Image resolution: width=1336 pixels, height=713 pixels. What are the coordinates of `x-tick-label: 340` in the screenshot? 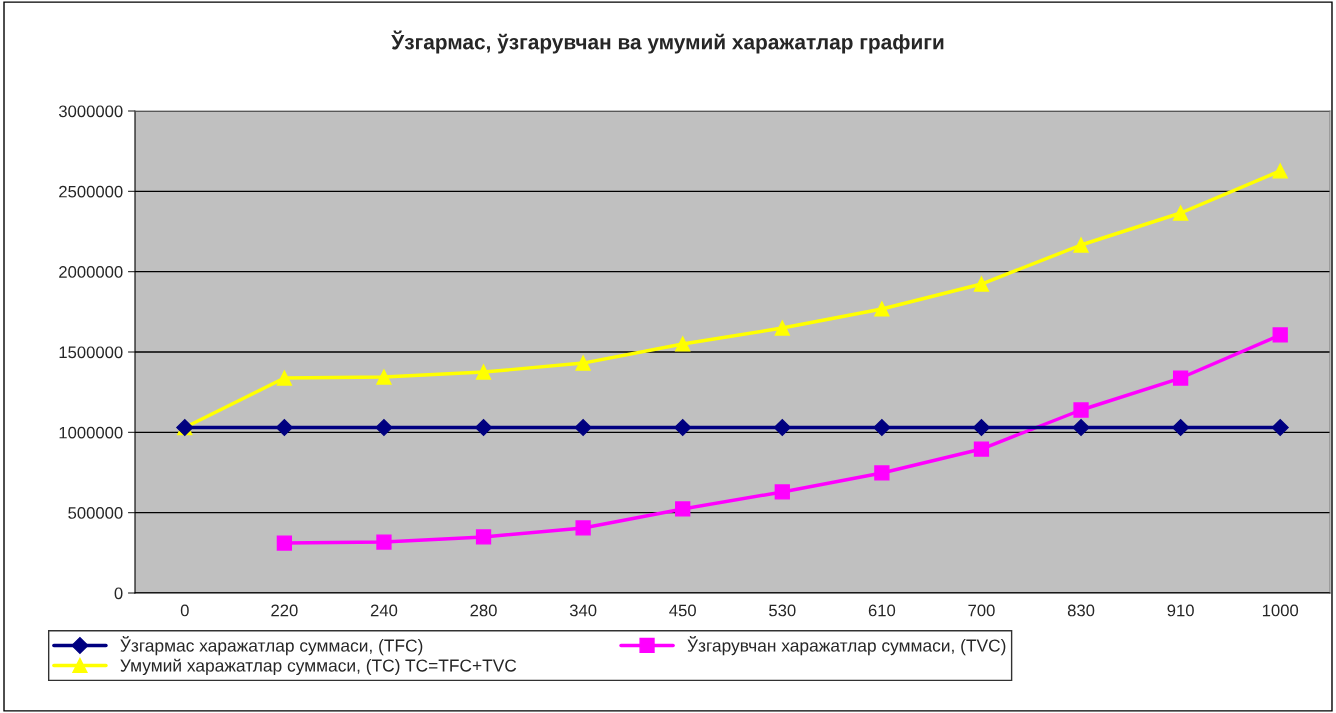 It's located at (583, 610).